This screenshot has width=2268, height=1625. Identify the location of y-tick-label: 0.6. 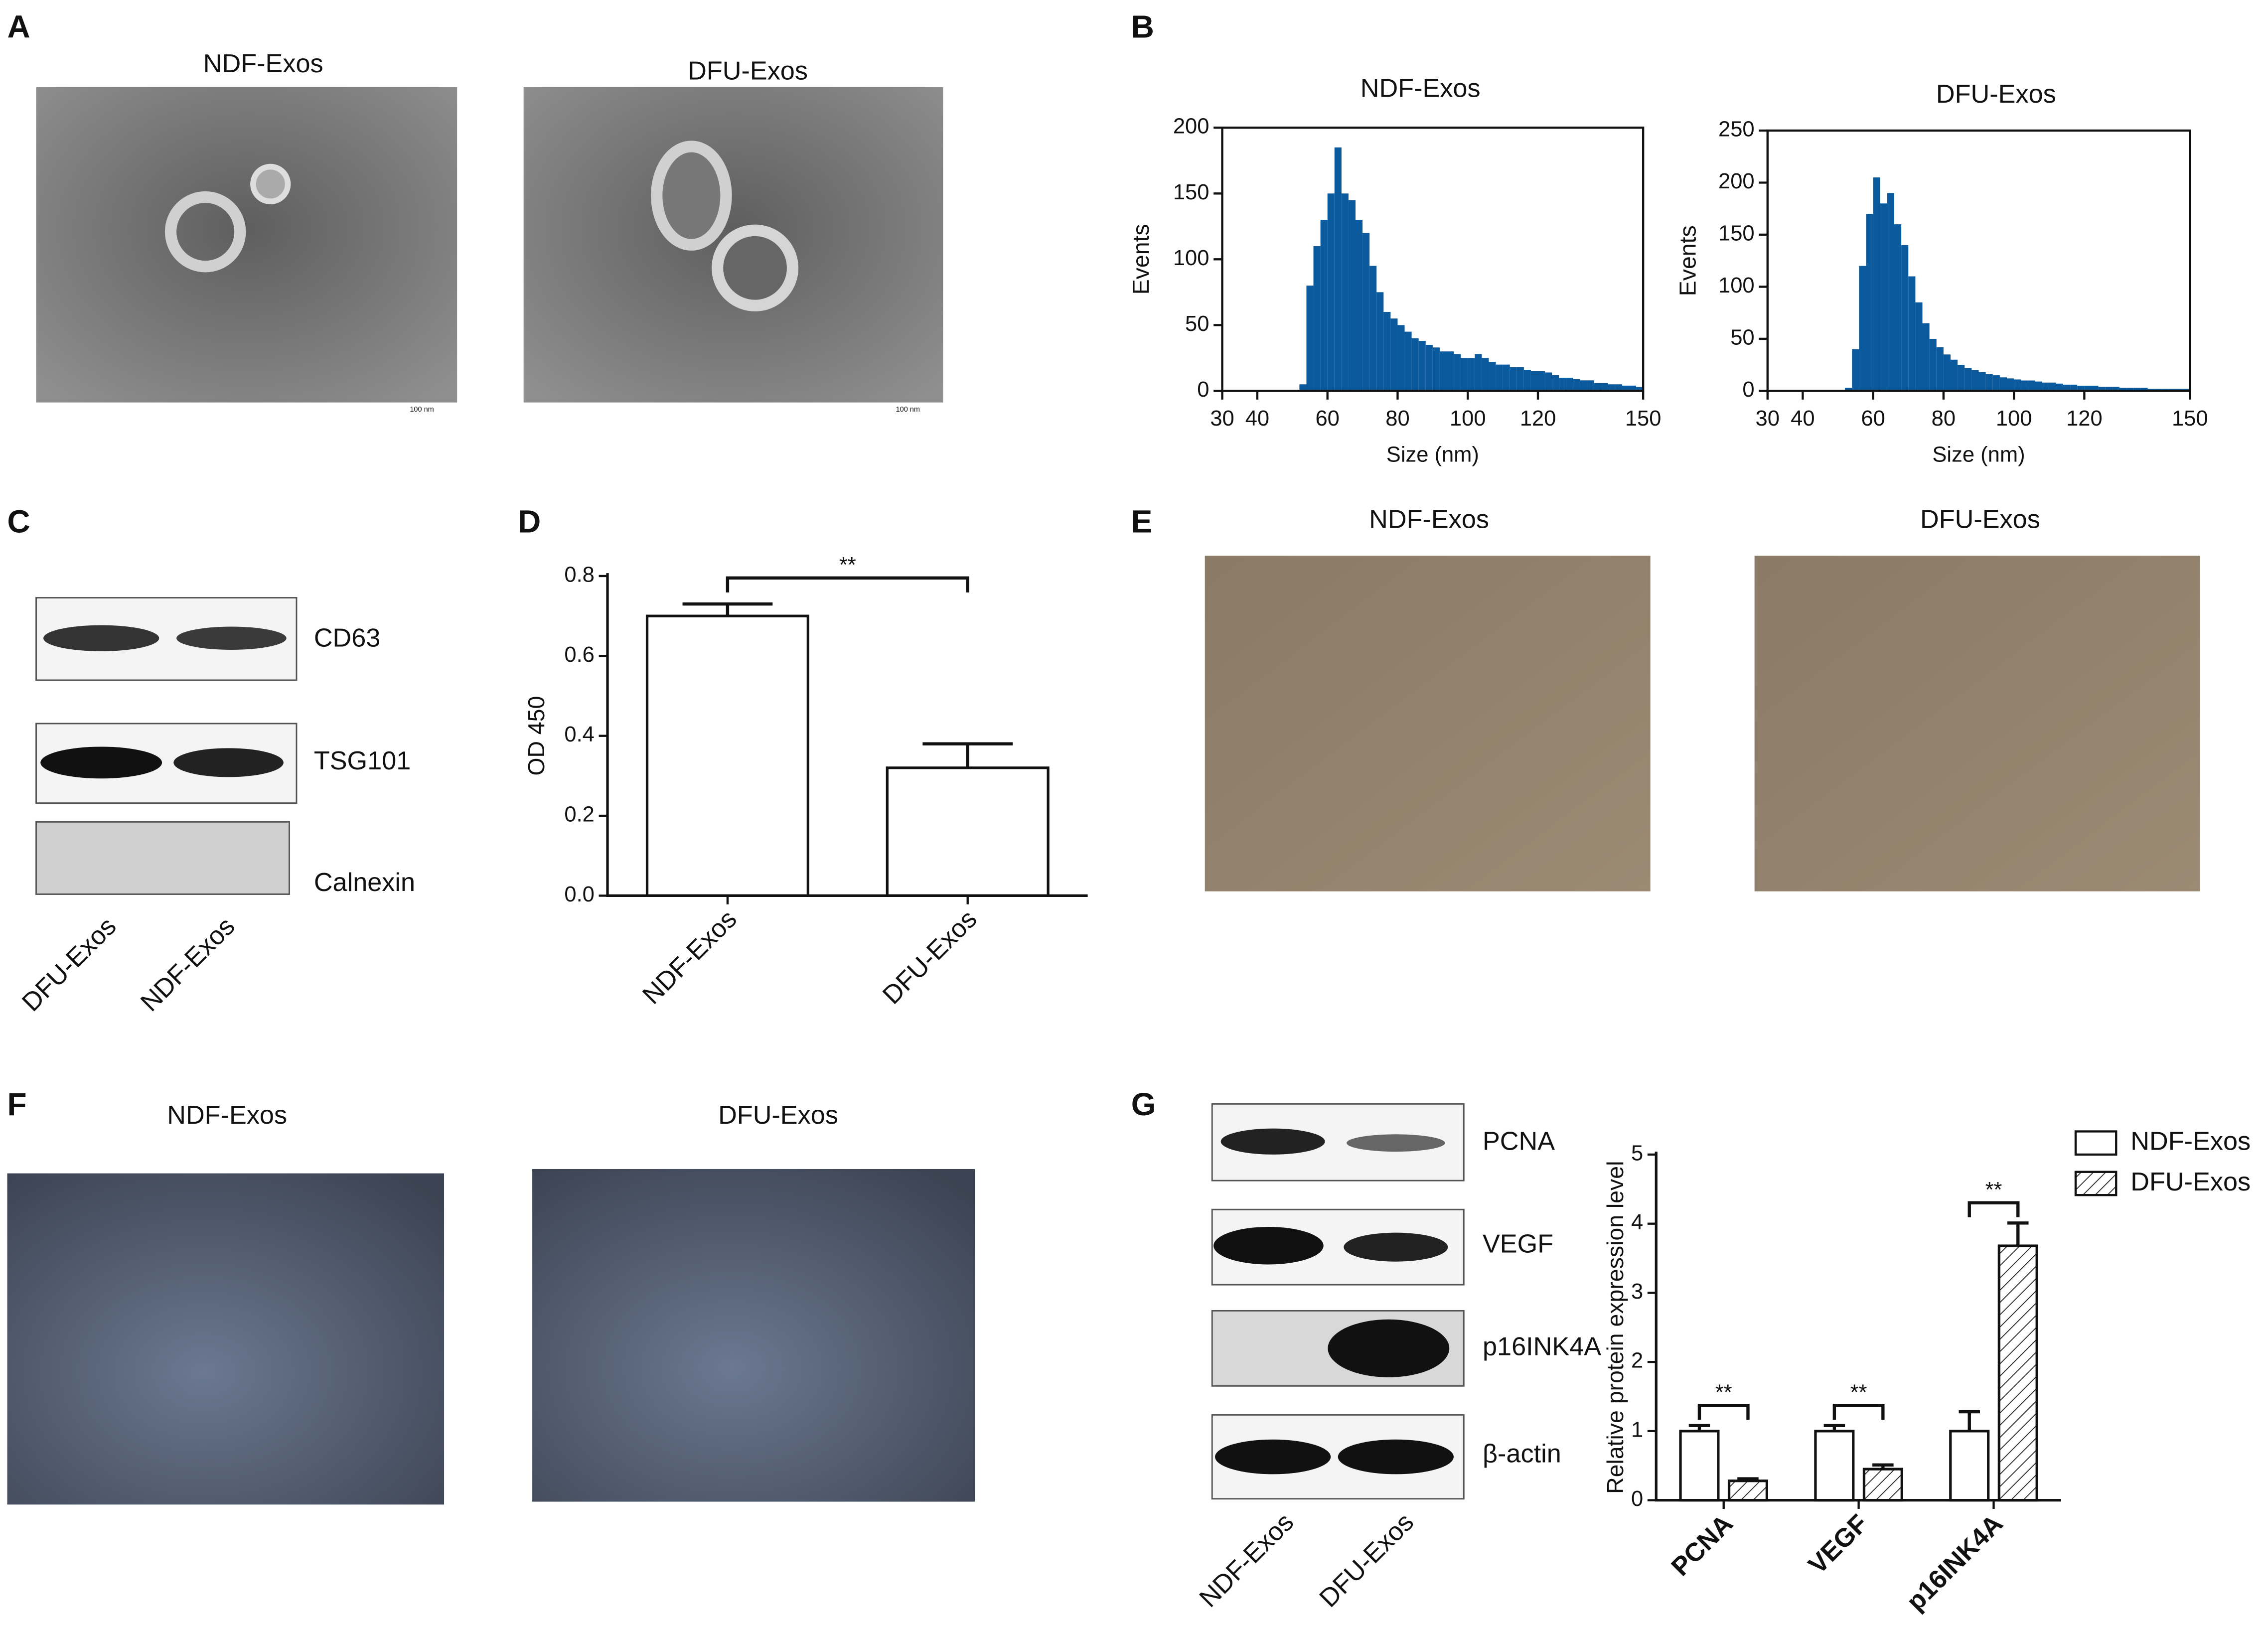
(580, 655).